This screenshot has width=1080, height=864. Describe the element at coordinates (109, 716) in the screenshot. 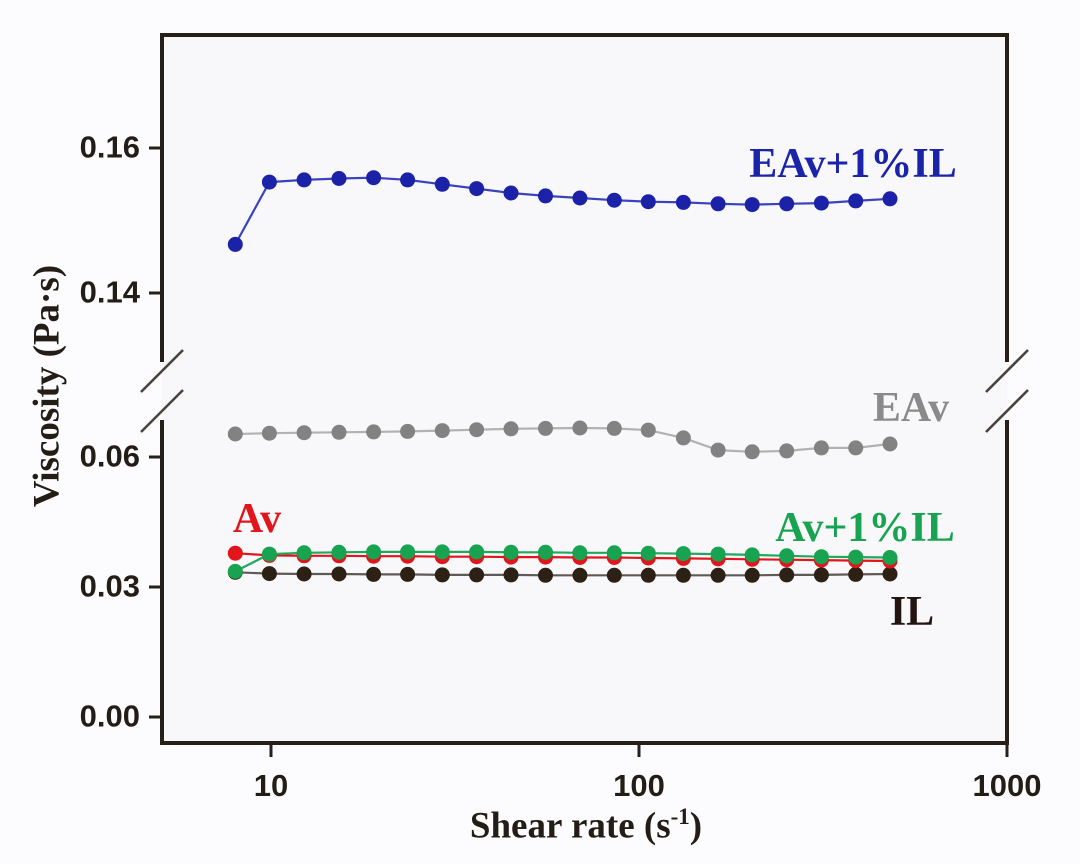

I see `y-tick-label-0.00: 0.00` at that location.